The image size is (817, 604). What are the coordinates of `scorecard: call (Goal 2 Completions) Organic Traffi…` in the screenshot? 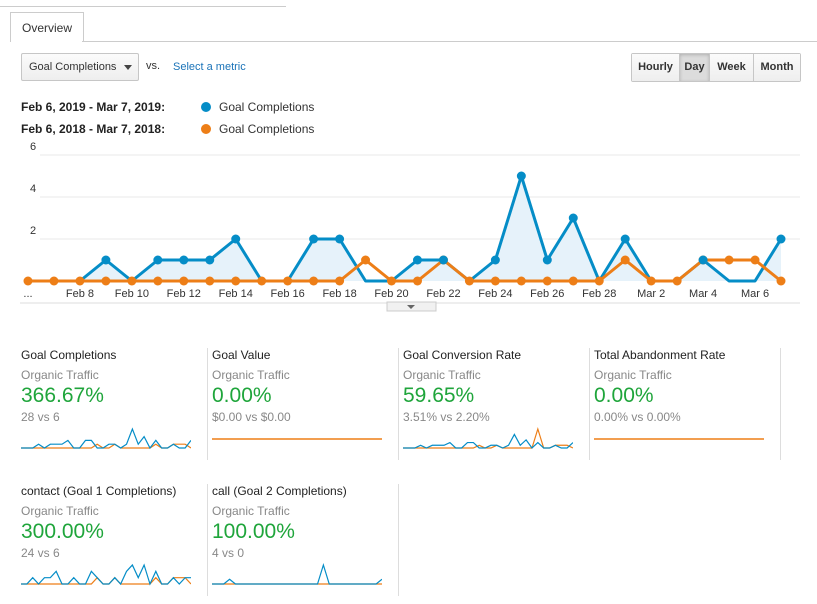 It's located at (305, 540).